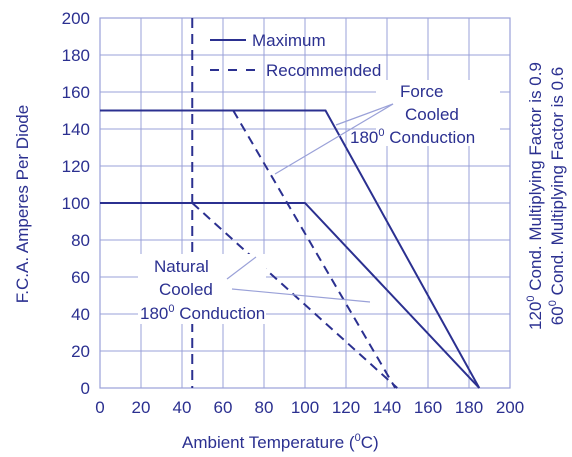  I want to click on x-tick-label-40: 40, so click(182, 407).